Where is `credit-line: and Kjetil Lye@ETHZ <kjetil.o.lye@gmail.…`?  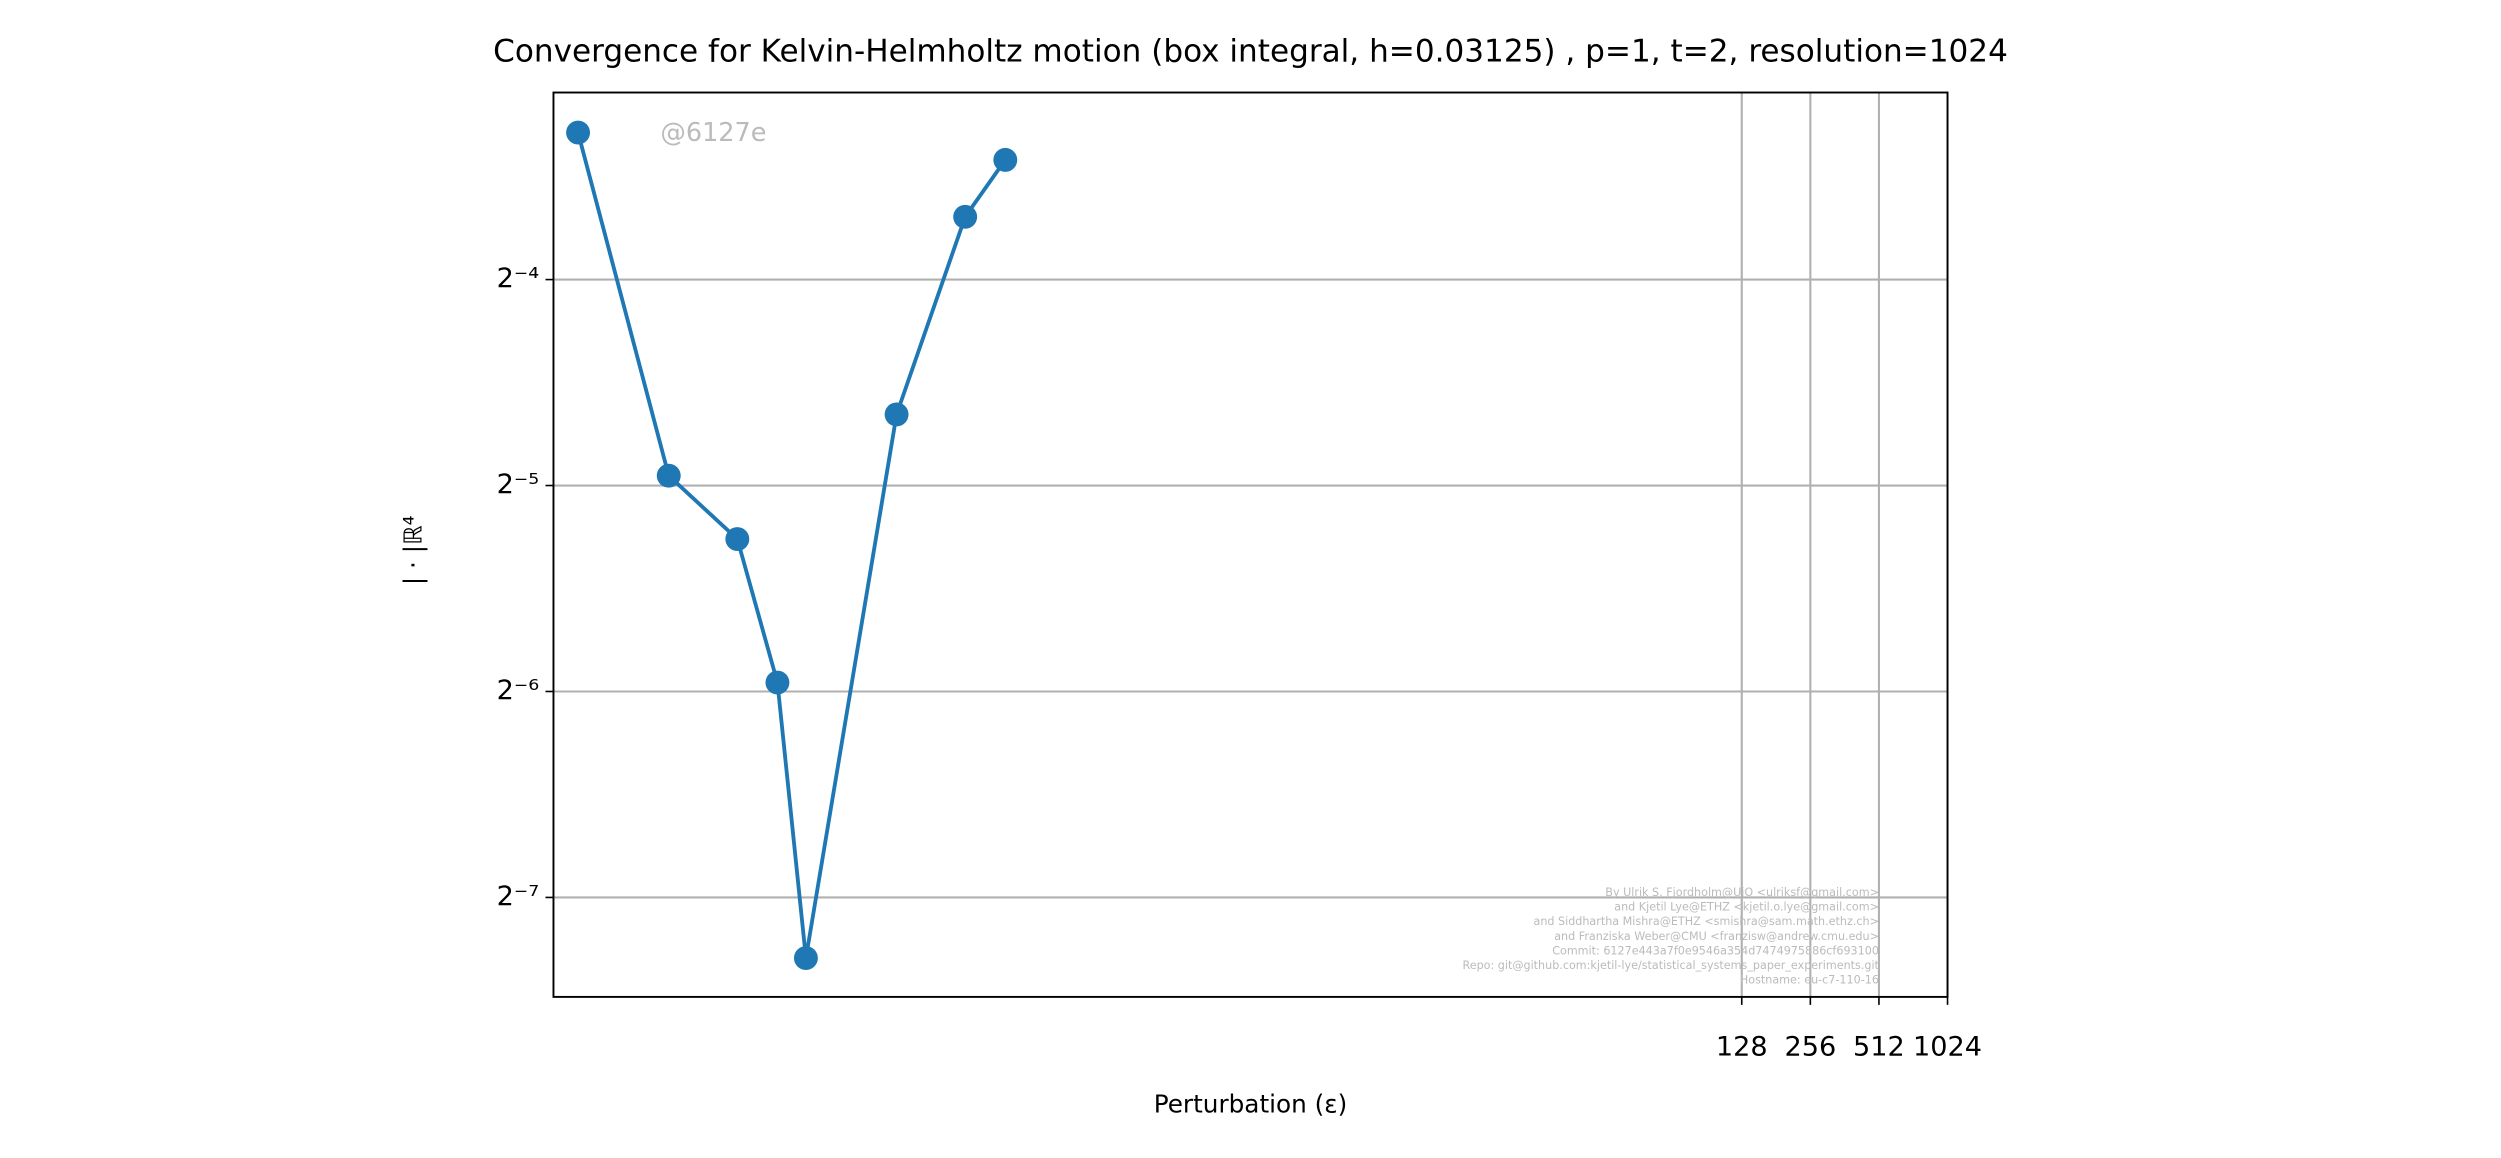 credit-line: and Kjetil Lye@ETHZ <kjetil.o.lye@gmail.… is located at coordinates (1746, 907).